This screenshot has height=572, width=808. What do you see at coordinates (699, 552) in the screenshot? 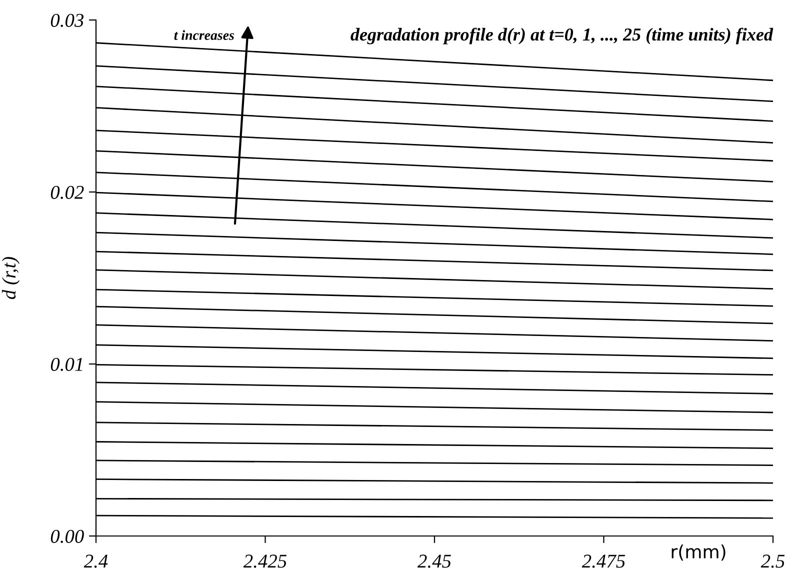
I see `x-axis-title: r(mm)` at bounding box center [699, 552].